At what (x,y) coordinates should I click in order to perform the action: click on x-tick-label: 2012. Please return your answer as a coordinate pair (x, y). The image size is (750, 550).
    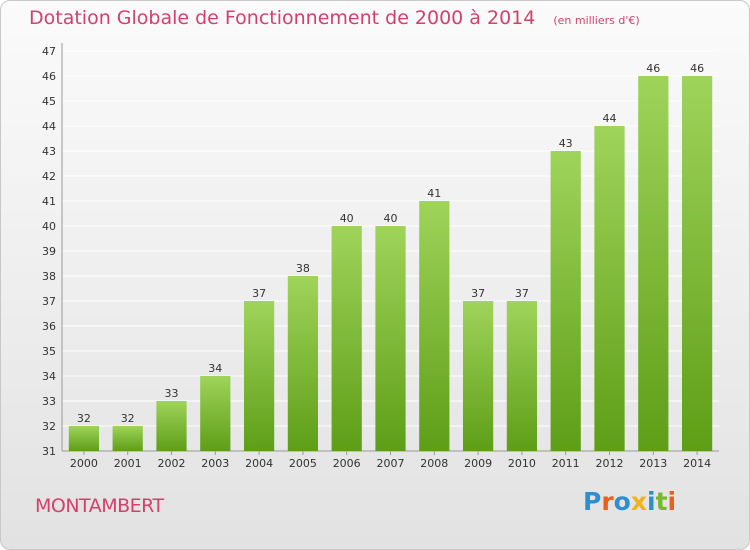
    Looking at the image, I should click on (610, 463).